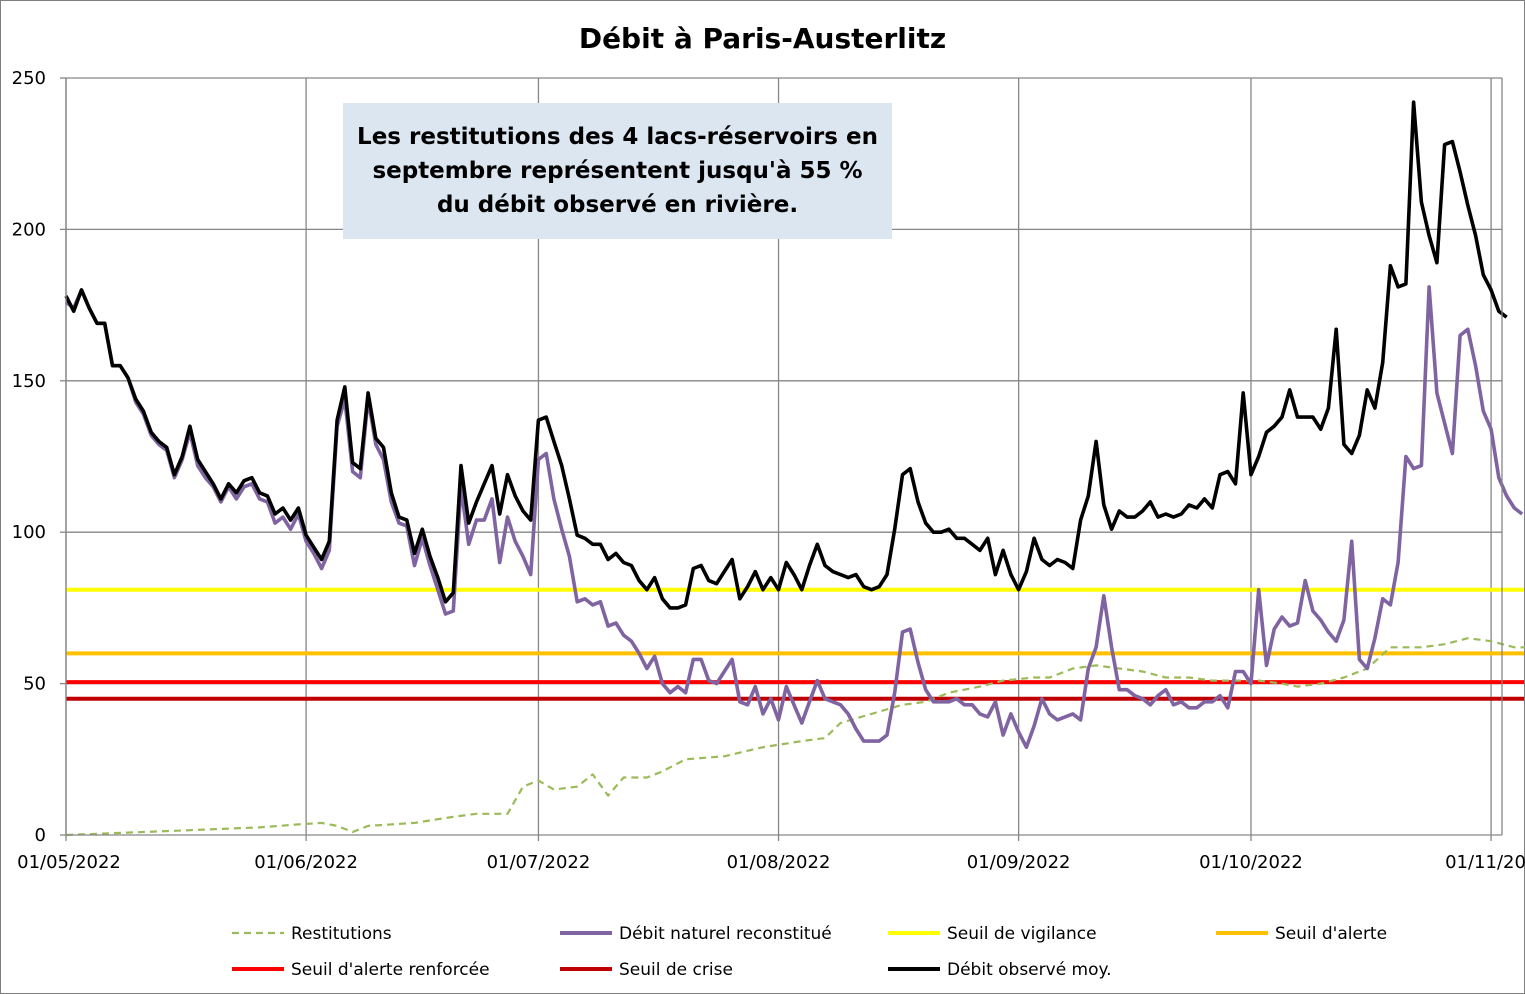 The width and height of the screenshot is (1525, 994). I want to click on legend-label: Seuil de crise, so click(676, 970).